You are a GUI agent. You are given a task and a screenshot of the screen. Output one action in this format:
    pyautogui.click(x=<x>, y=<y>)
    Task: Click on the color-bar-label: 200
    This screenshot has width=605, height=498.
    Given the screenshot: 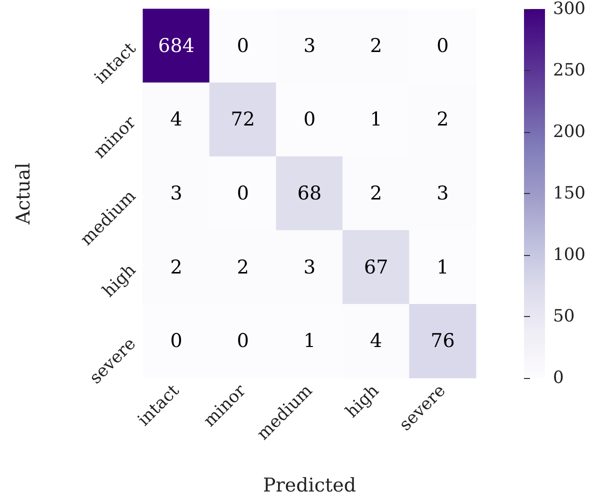 What is the action you would take?
    pyautogui.click(x=569, y=132)
    